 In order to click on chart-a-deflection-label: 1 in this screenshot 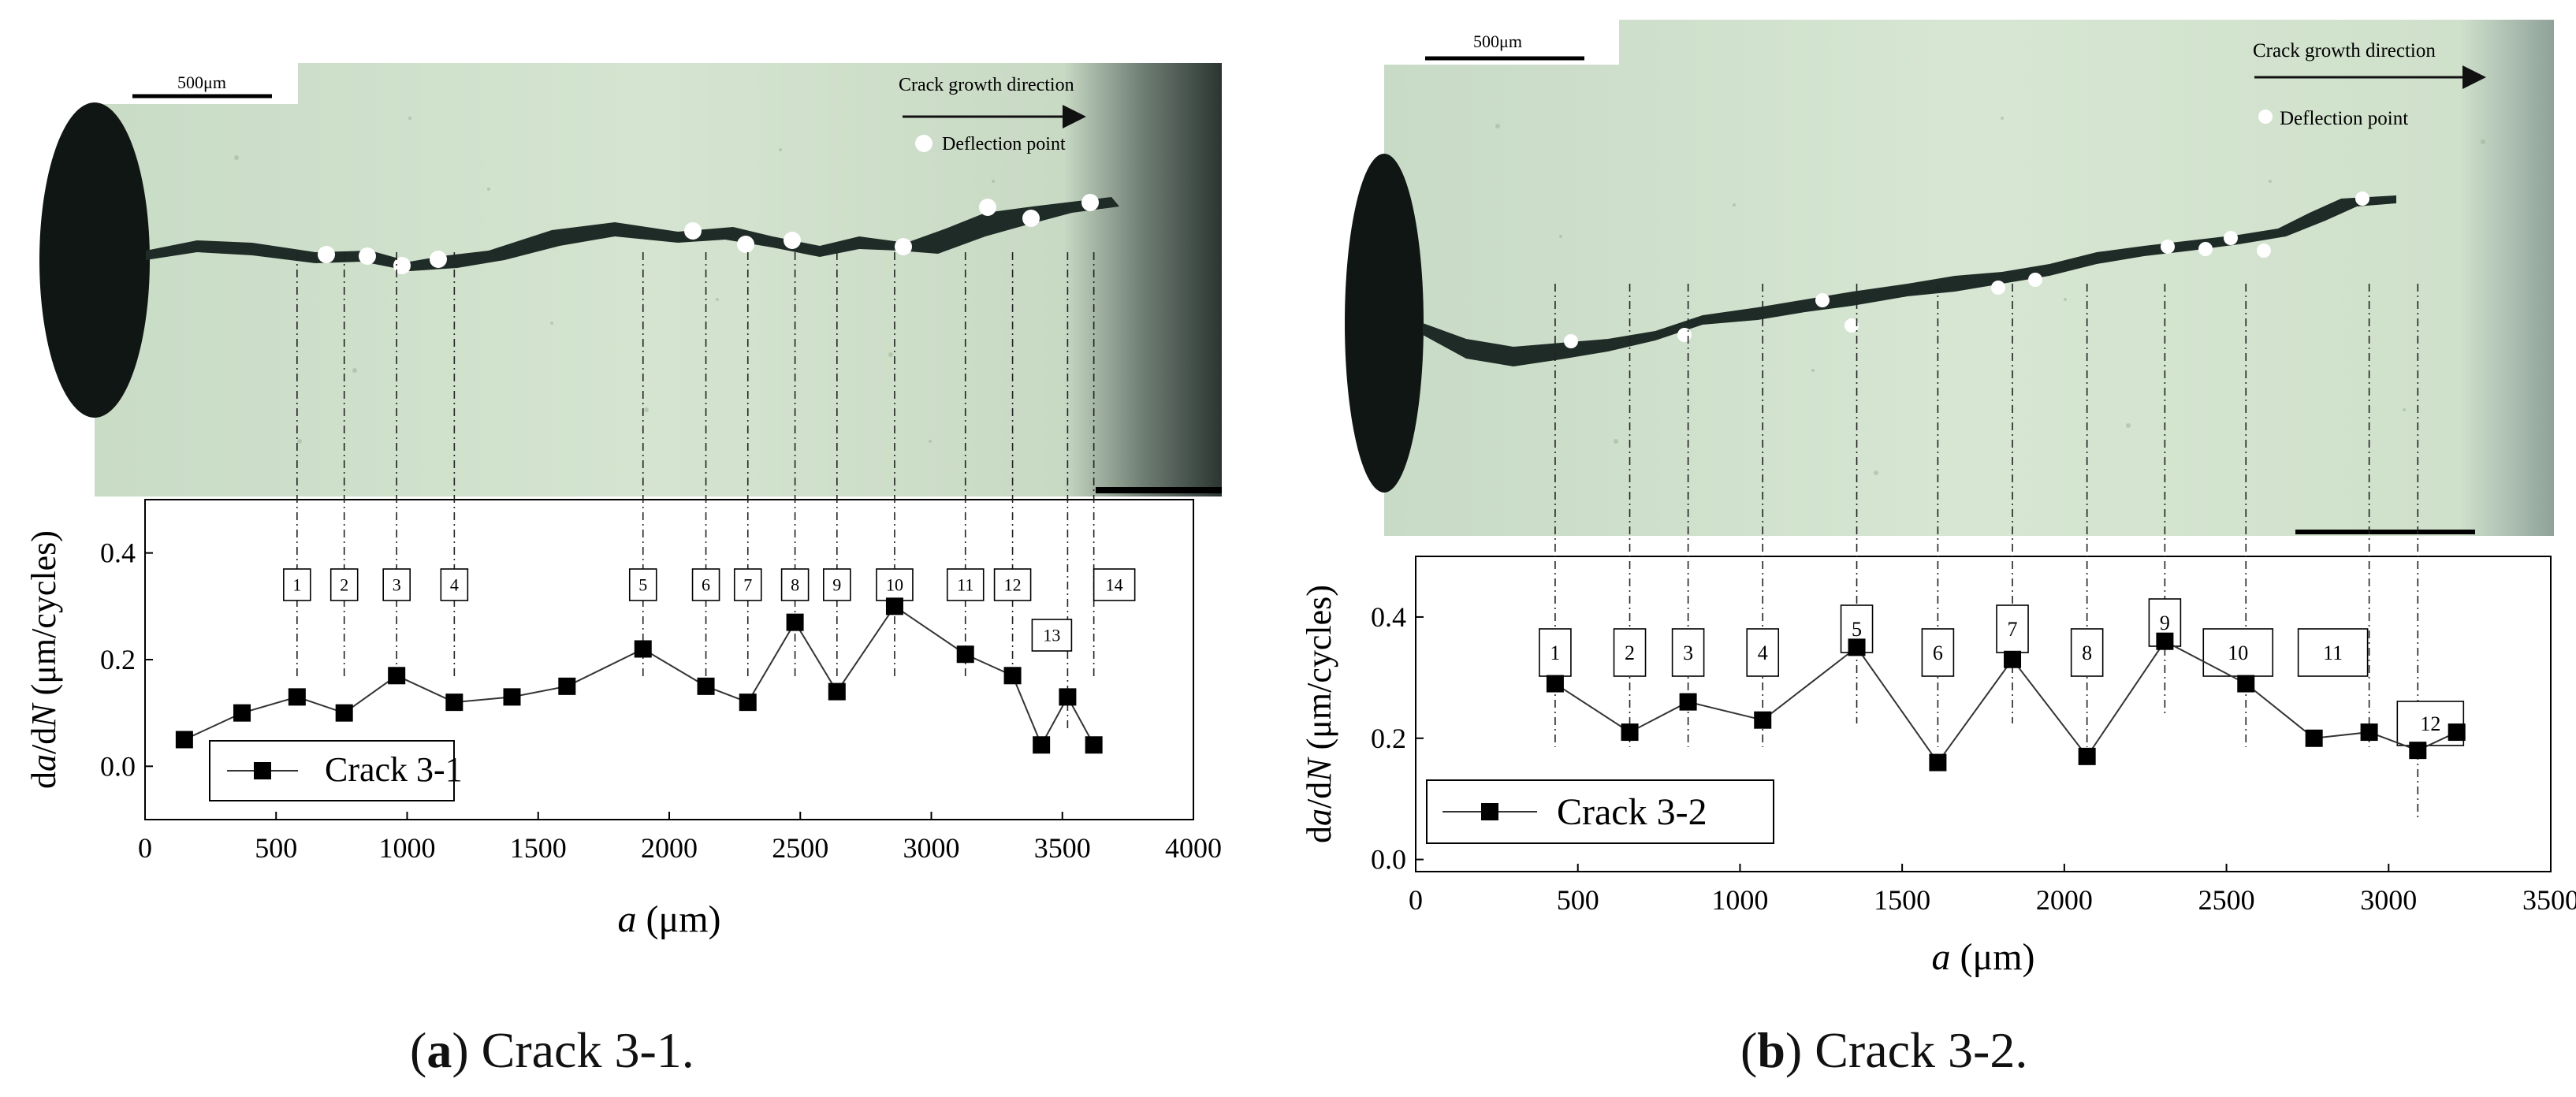, I will do `click(296, 585)`.